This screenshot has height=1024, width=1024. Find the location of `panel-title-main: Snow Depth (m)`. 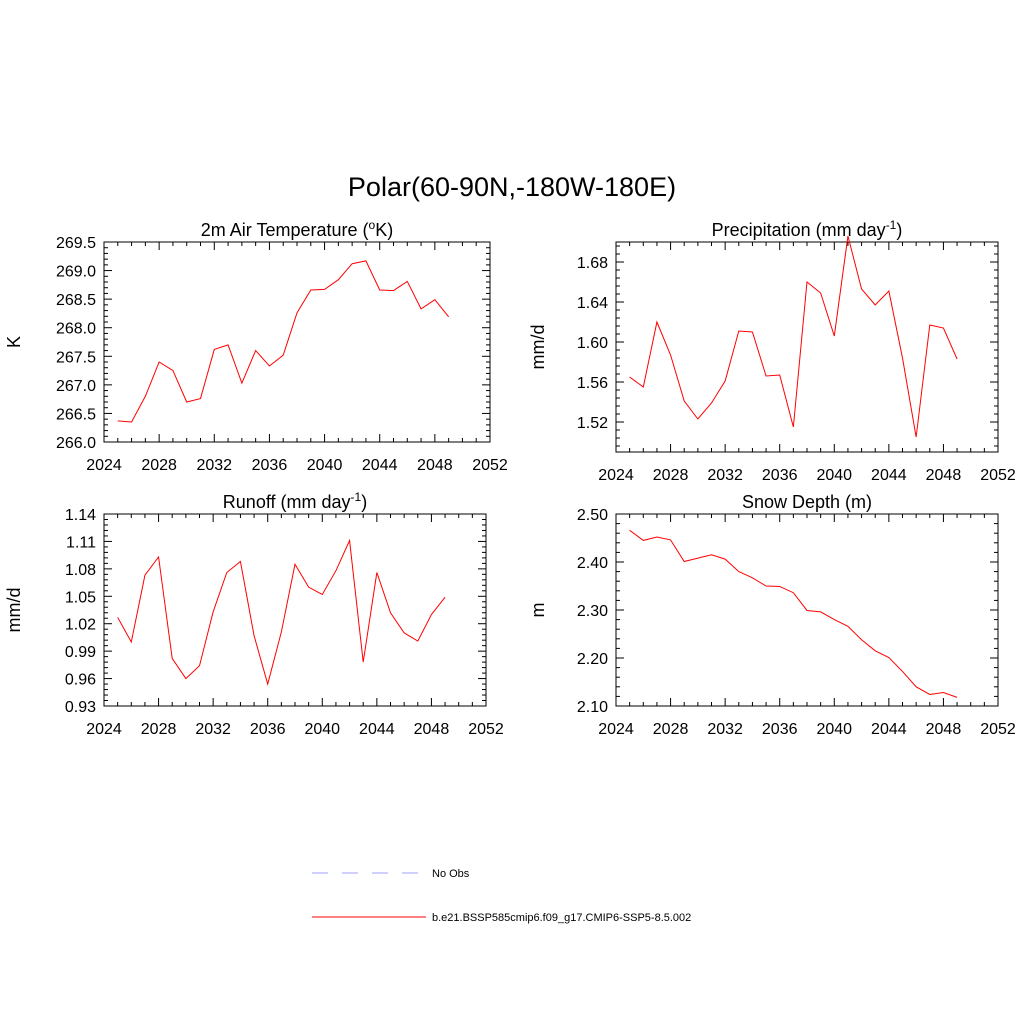

panel-title-main: Snow Depth (m) is located at coordinates (807, 502).